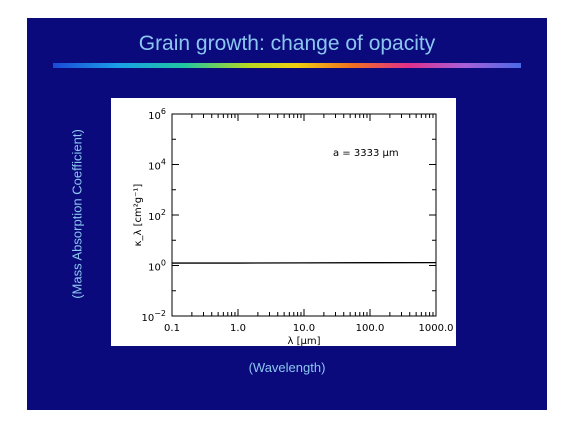 The height and width of the screenshot is (430, 573). What do you see at coordinates (370, 328) in the screenshot?
I see `x-tick-label: 100.0` at bounding box center [370, 328].